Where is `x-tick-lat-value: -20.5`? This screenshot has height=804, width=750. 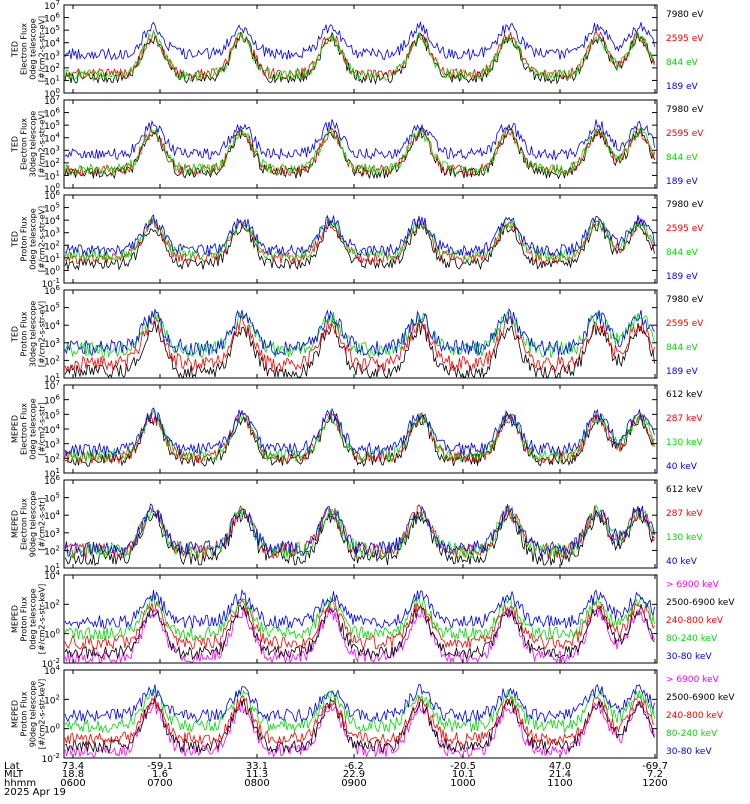
x-tick-lat-value: -20.5 is located at coordinates (463, 766).